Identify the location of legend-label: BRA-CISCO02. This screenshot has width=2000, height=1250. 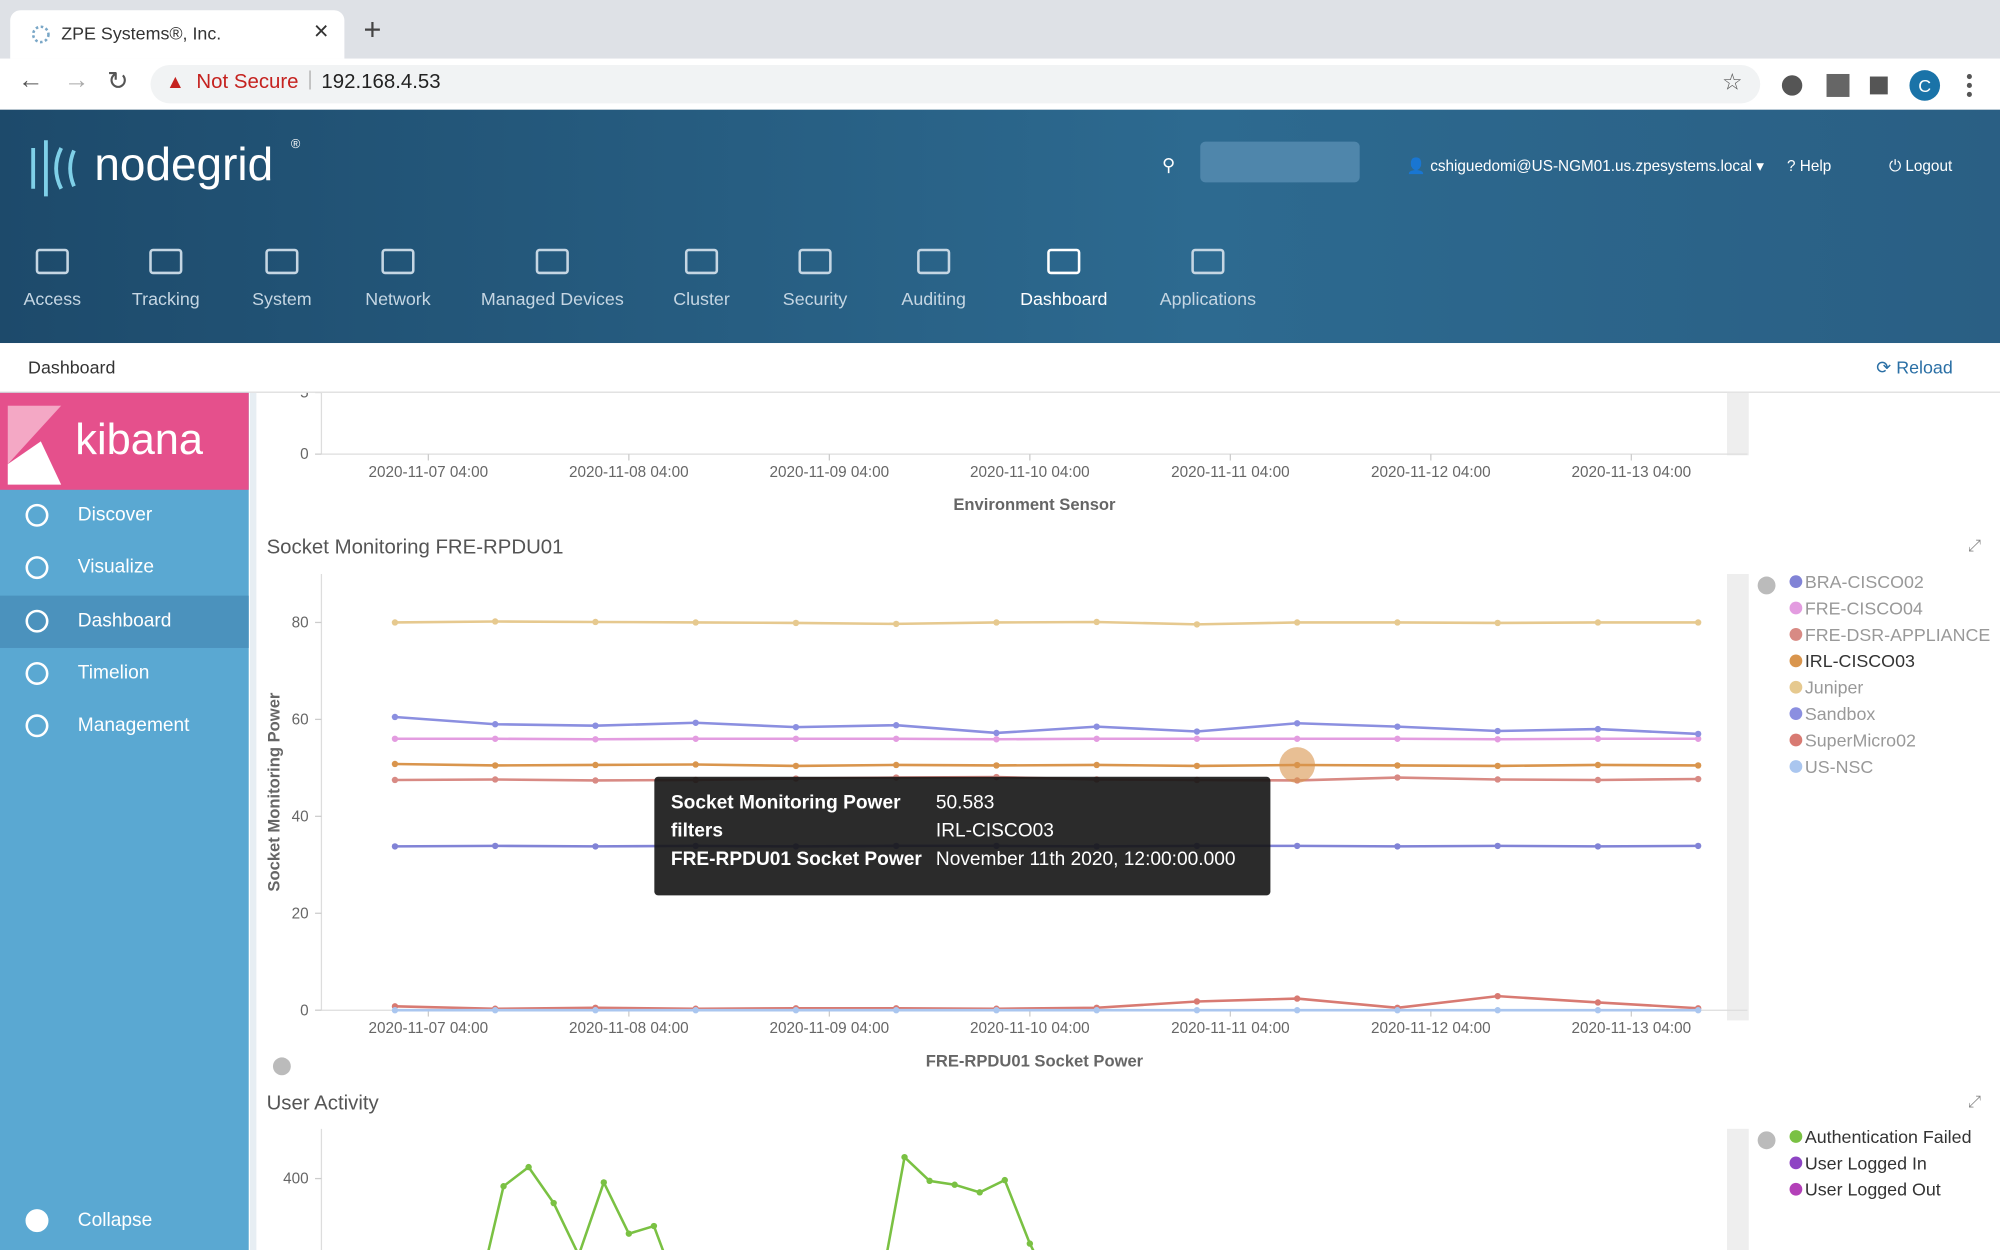
(1864, 582).